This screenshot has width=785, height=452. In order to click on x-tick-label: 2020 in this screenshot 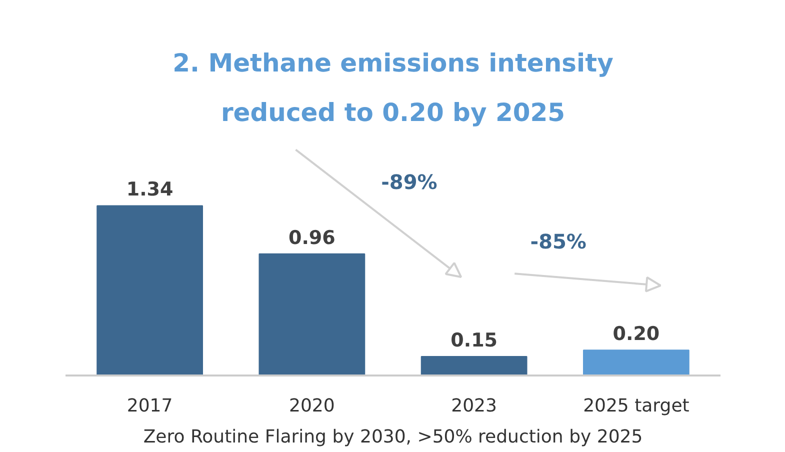, I will do `click(312, 406)`.